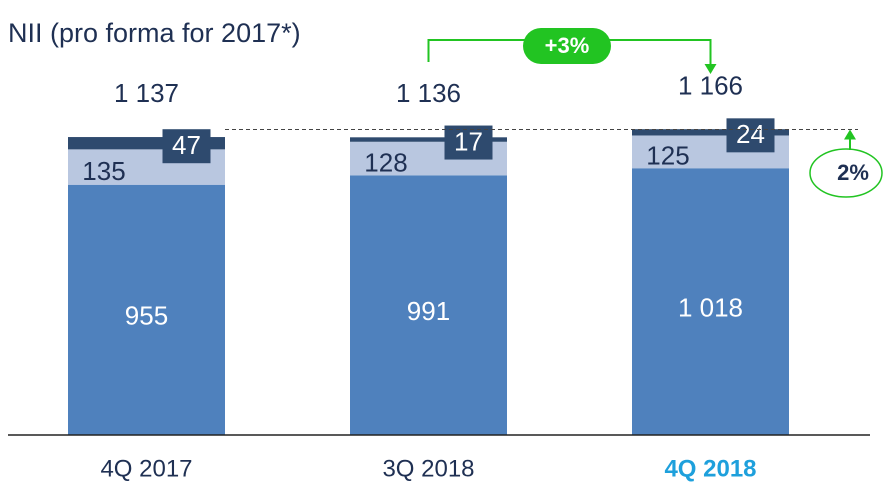  I want to click on share-badge, so click(846, 173).